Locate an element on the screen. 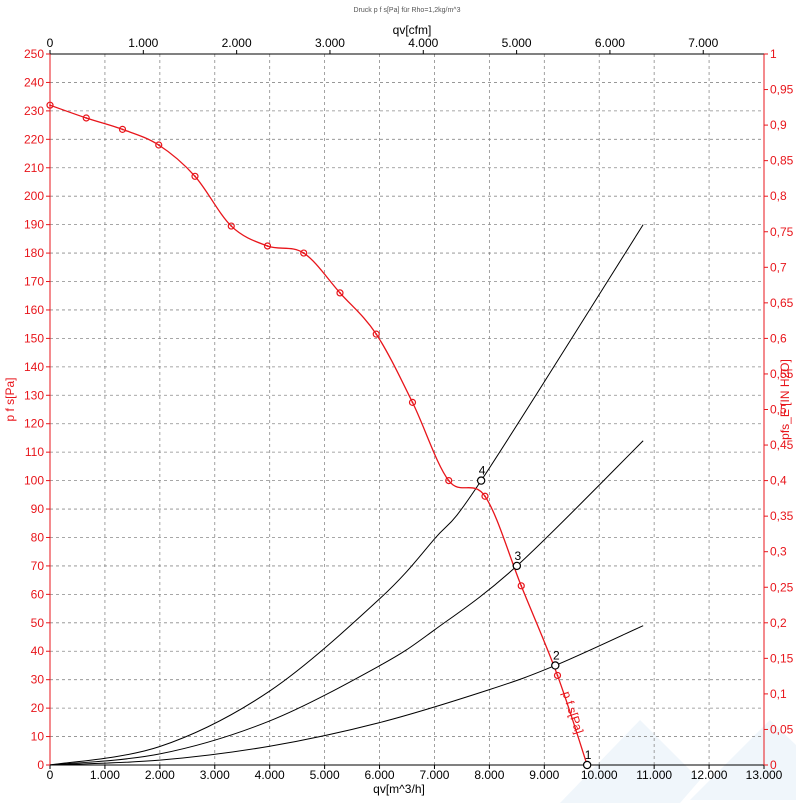  operating-point-label: 2 is located at coordinates (556, 655).